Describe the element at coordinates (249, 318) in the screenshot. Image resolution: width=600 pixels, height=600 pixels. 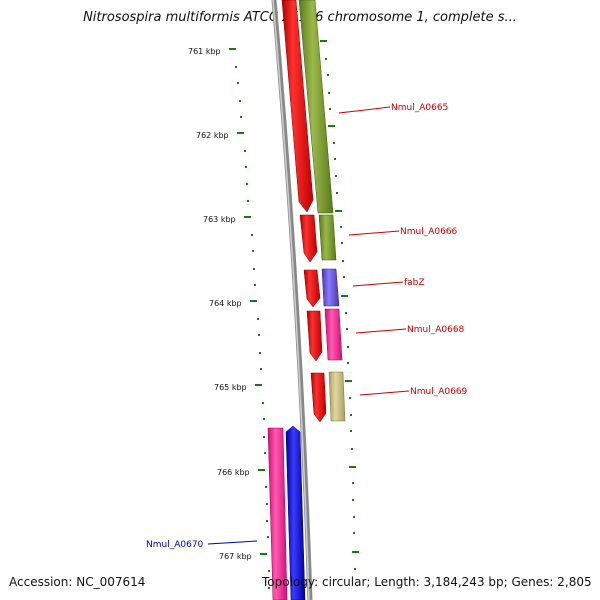
I see `scale-ticks-left` at that location.